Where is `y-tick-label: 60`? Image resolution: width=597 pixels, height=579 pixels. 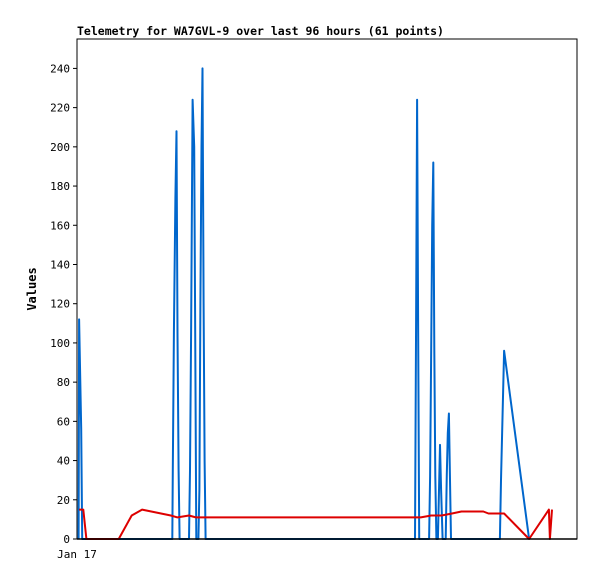
y-tick-label: 60 is located at coordinates (63, 421).